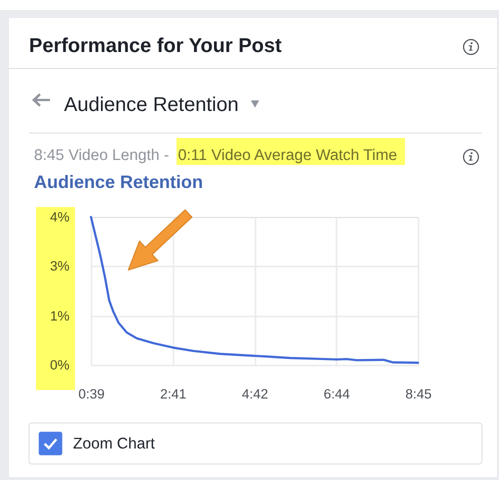  I want to click on x-tick-label: 4:42, so click(255, 394).